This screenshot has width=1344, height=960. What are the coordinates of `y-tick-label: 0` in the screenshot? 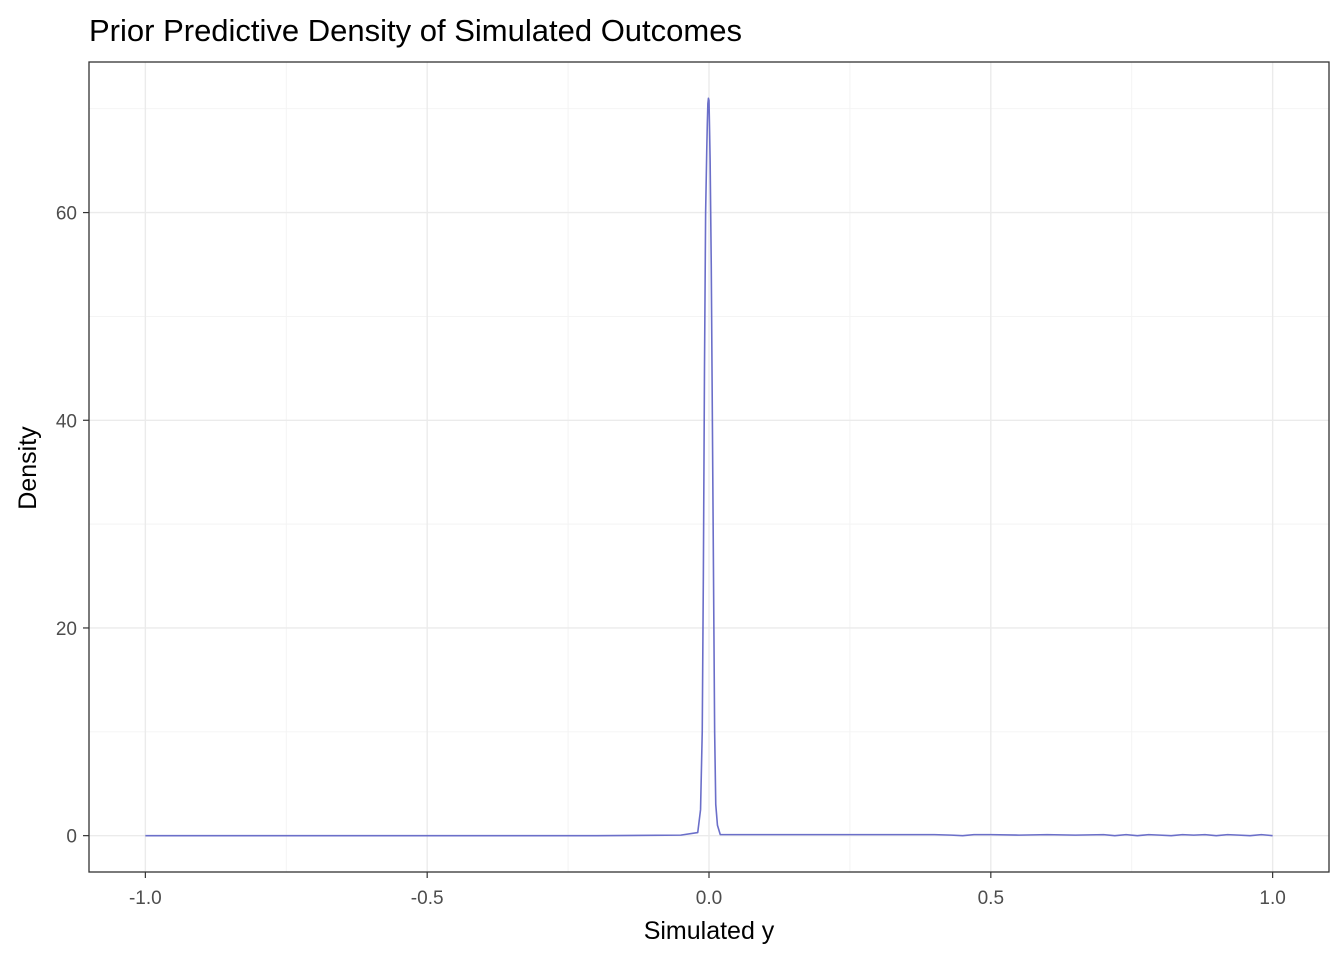 It's located at (71, 837).